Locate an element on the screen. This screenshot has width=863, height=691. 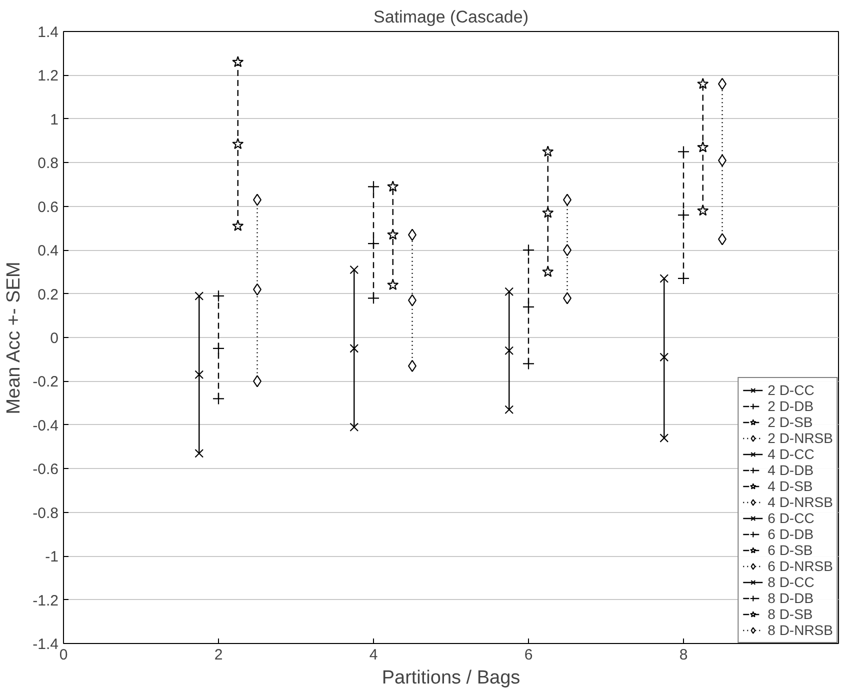
legend-label: 4 D-SB is located at coordinates (790, 486).